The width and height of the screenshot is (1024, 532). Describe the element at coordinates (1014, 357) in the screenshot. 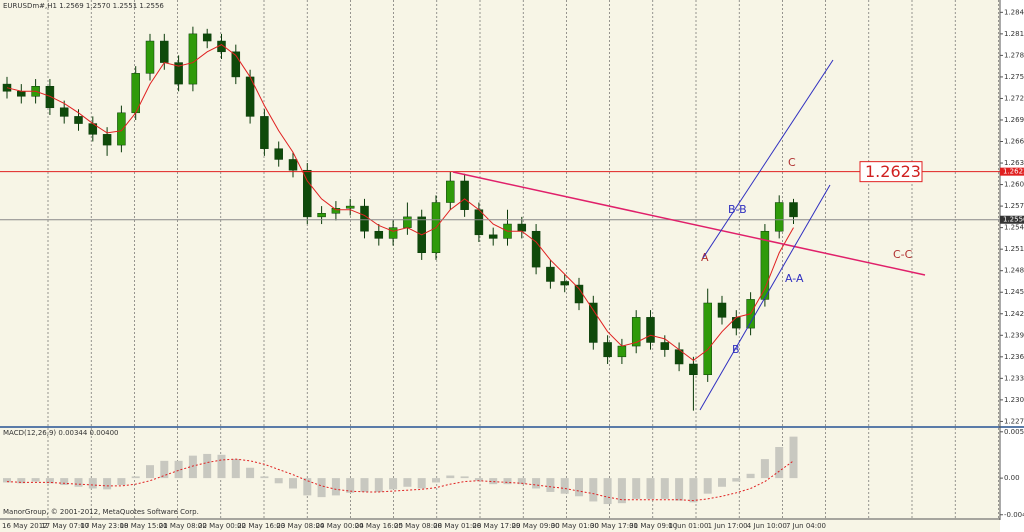

I see `y-tick-label: 1.2365` at that location.